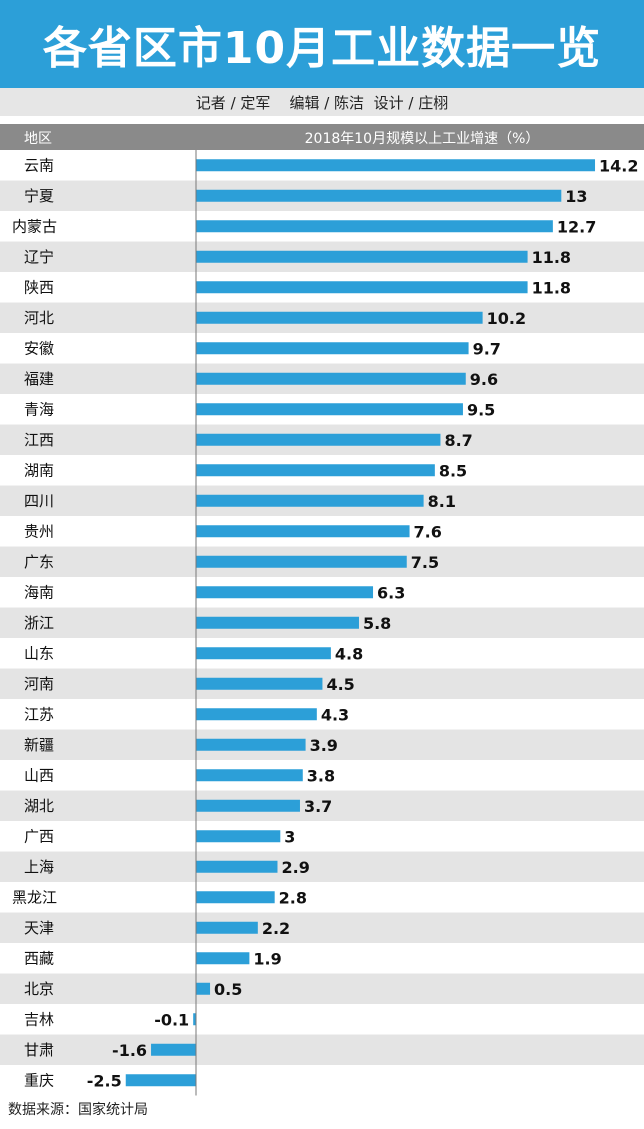 The width and height of the screenshot is (644, 1129). I want to click on value-label: 9.7, so click(487, 348).